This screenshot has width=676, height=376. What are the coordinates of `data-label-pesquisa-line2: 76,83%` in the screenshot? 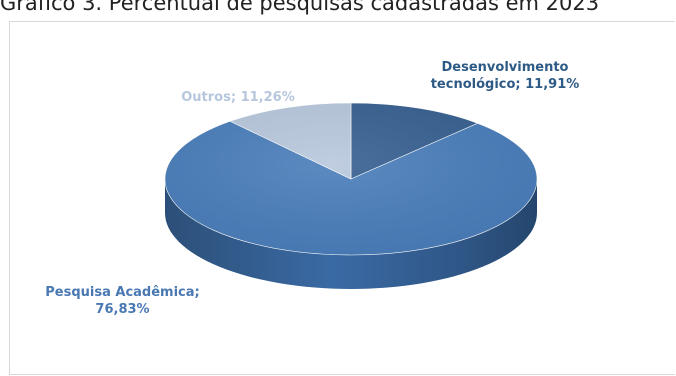 It's located at (122, 309).